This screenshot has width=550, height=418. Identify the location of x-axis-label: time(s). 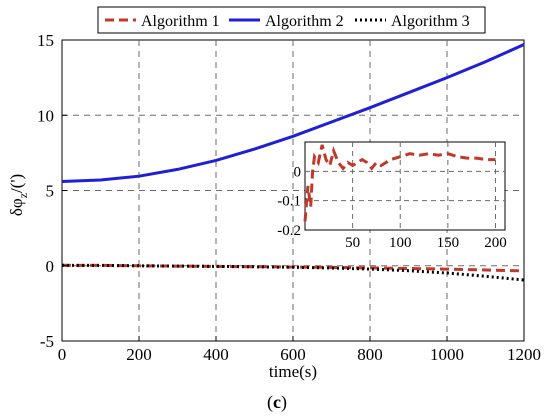
(293, 371).